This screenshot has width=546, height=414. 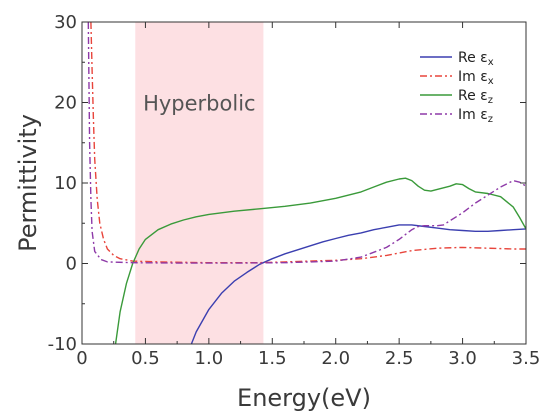 I want to click on legend-label: Re εx, so click(x=476, y=59).